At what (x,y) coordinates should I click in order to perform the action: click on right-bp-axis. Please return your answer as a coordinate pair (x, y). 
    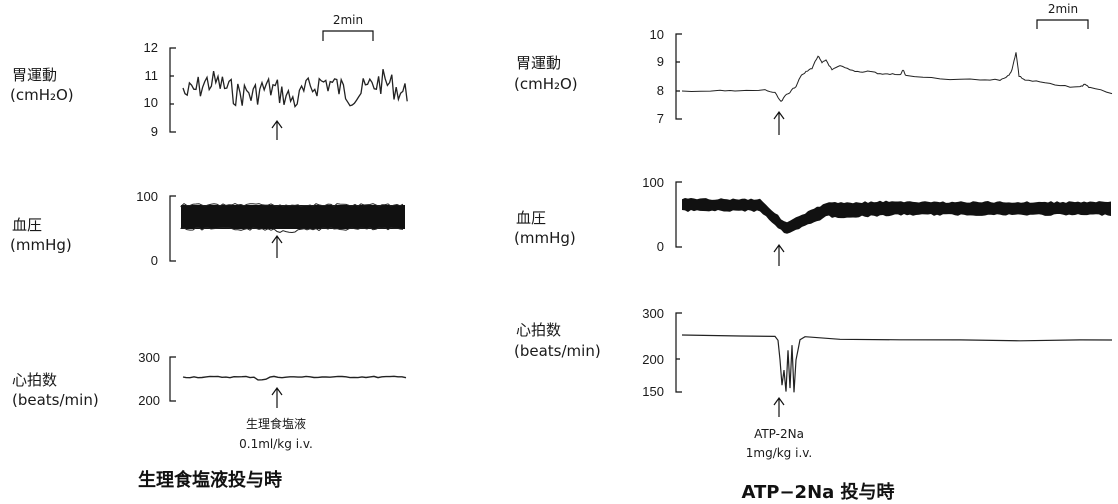
    Looking at the image, I should click on (678, 214).